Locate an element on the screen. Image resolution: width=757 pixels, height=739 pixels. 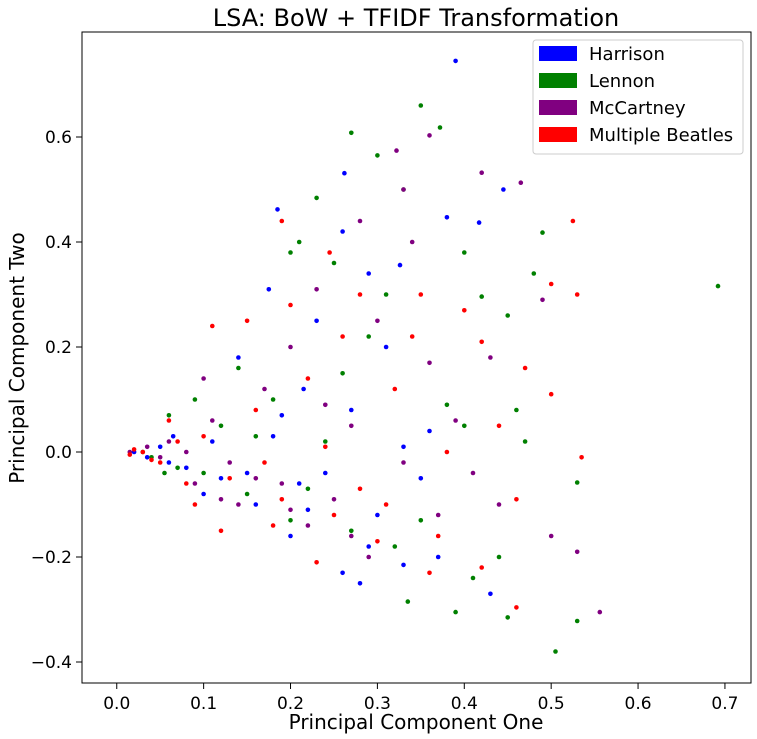
x-tick-label: 0.6 is located at coordinates (638, 704).